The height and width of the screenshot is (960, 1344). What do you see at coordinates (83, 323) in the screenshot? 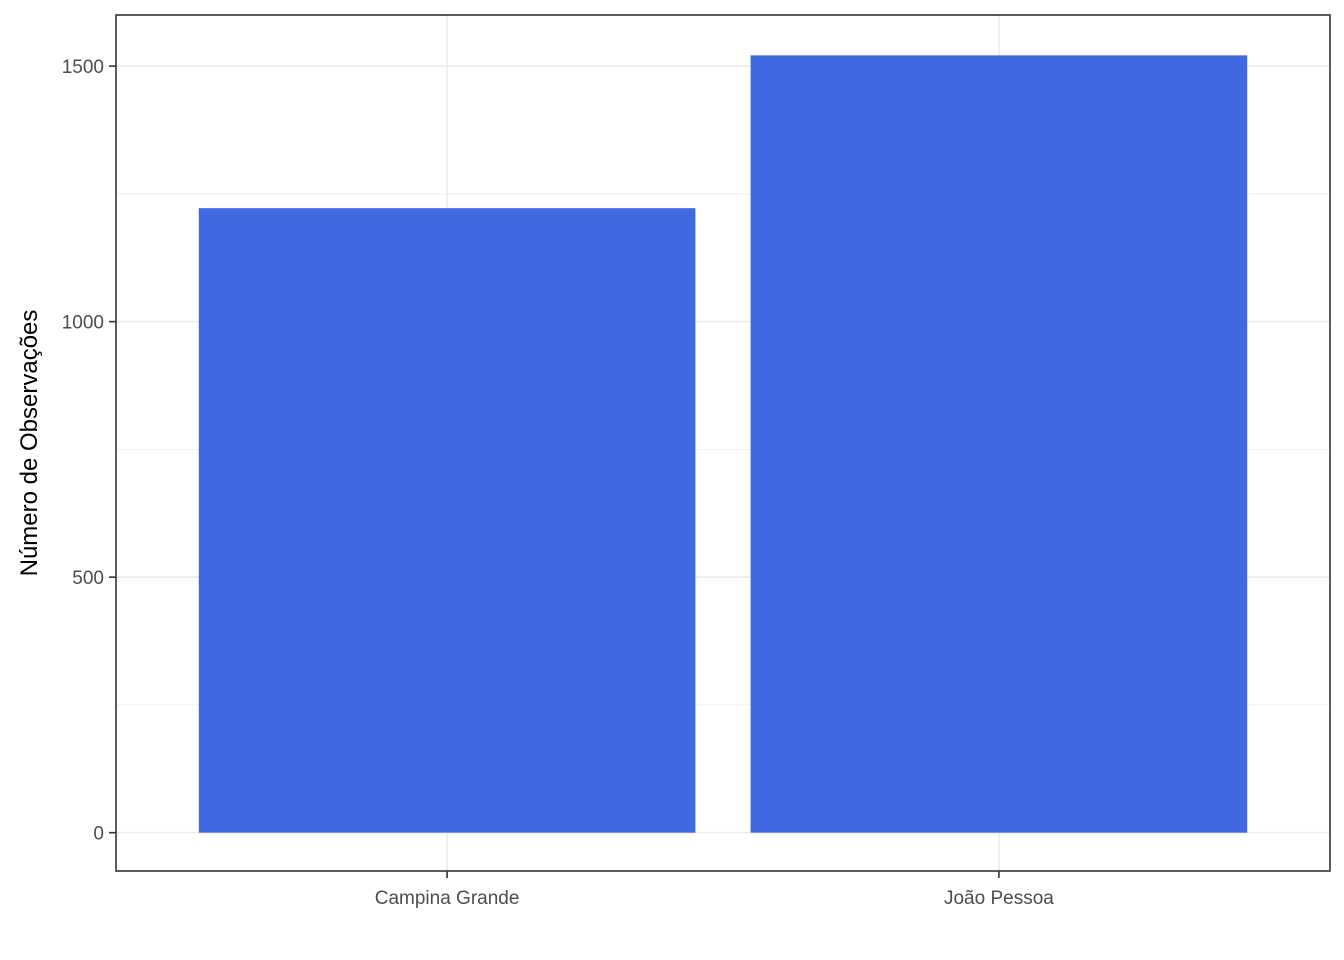
I see `y-tick-label: 1000` at bounding box center [83, 323].